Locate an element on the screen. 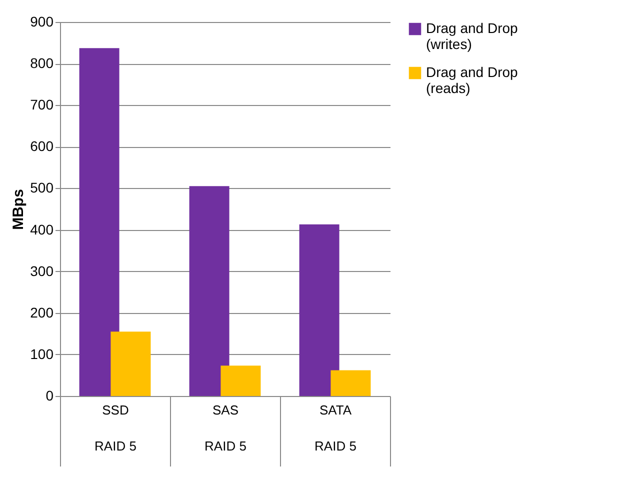  category-label: SAS RAID 5 is located at coordinates (225, 428).